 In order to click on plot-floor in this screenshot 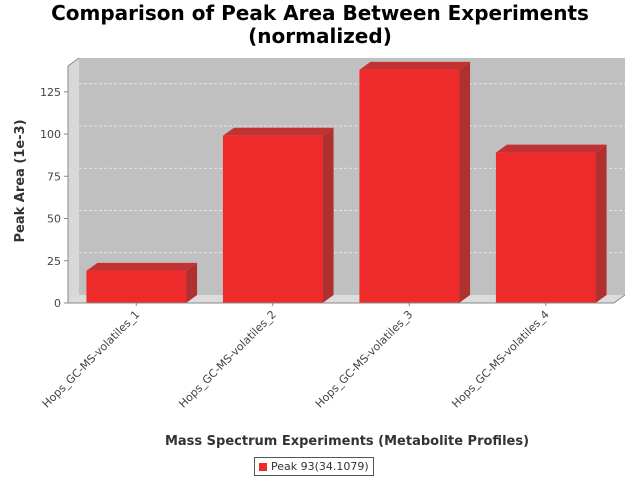, I will do `click(346, 299)`.